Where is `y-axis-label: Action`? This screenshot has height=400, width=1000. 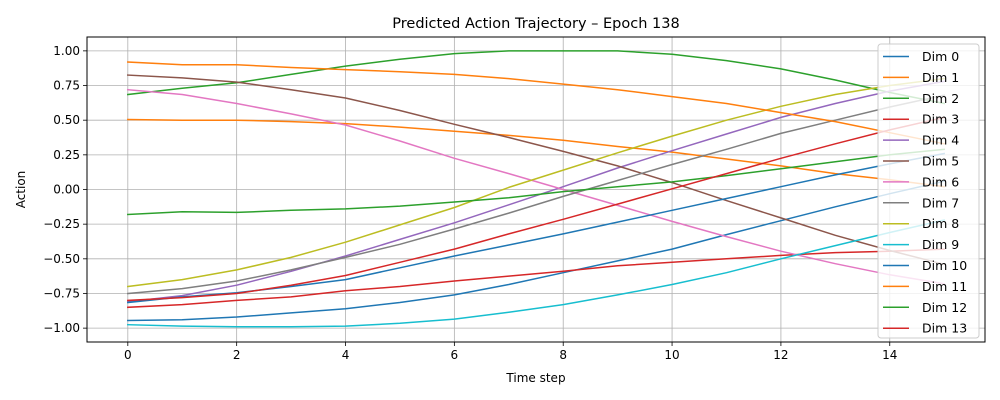 y-axis-label: Action is located at coordinates (21, 190).